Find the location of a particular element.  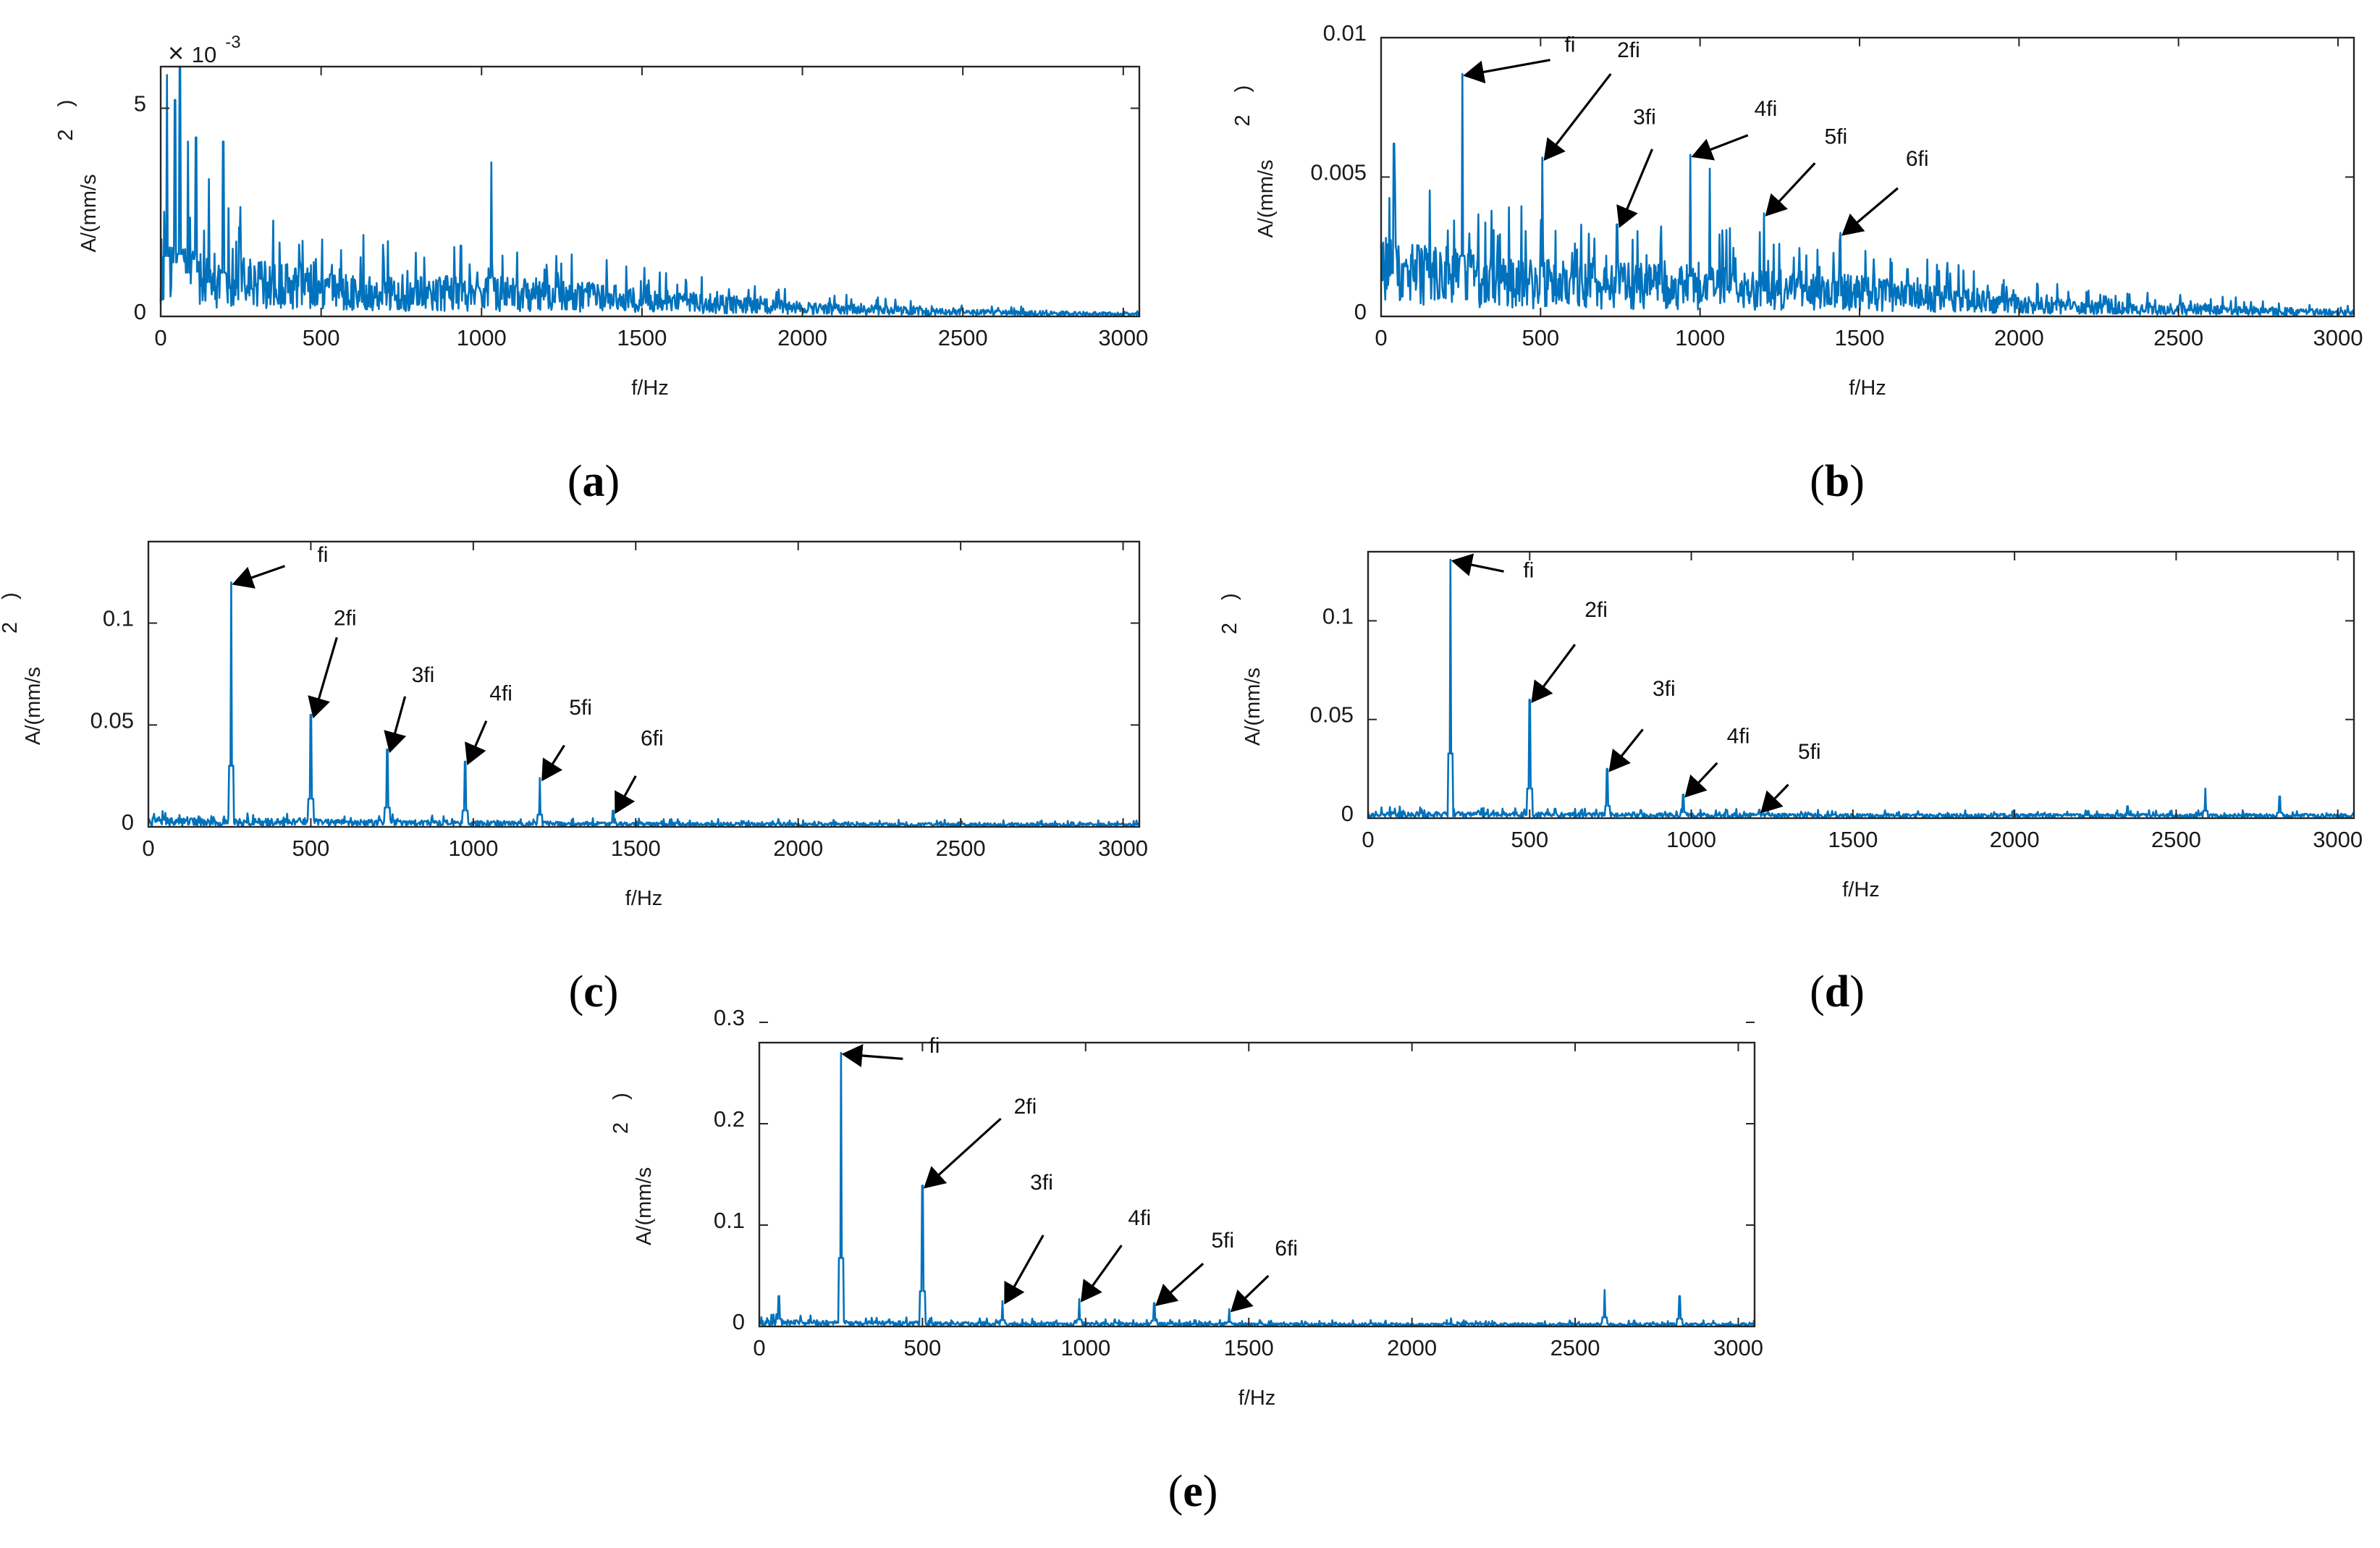

y-axis-label-sup-d: 2 is located at coordinates (1229, 628).